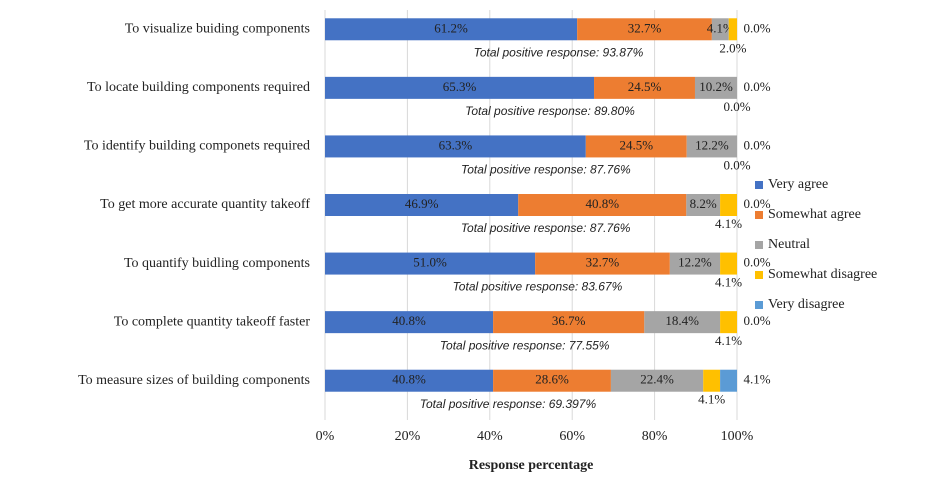  I want to click on data-label: 8.2%, so click(703, 203).